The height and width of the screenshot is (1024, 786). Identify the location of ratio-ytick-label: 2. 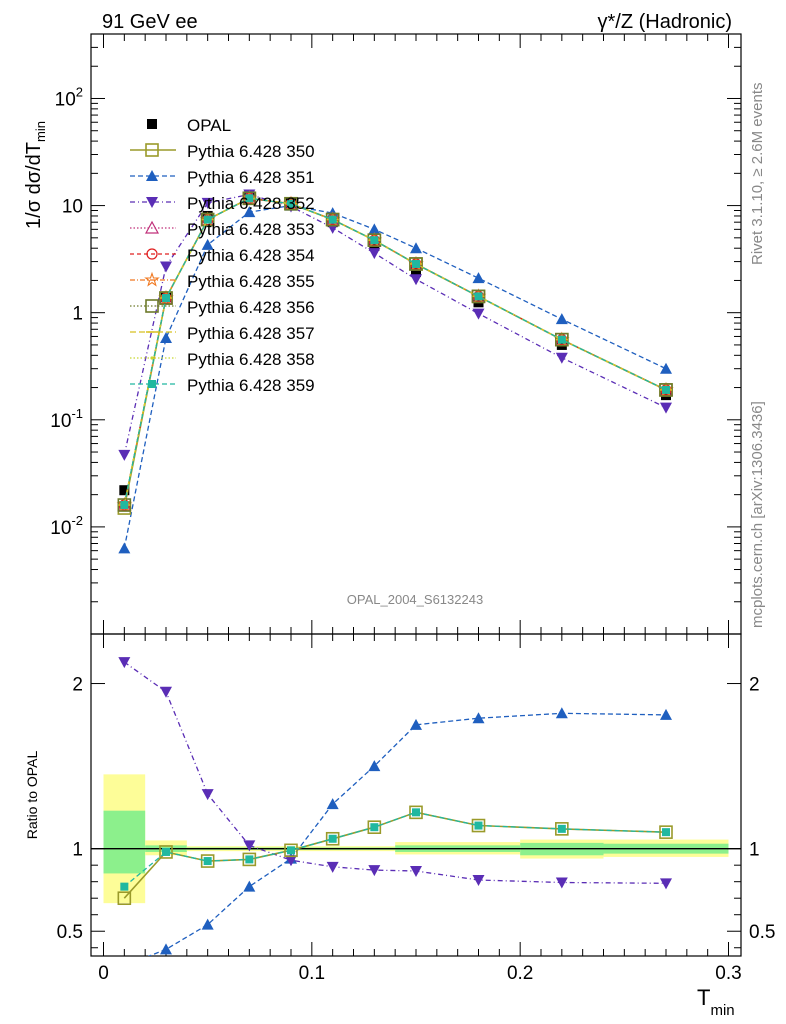
(77, 685).